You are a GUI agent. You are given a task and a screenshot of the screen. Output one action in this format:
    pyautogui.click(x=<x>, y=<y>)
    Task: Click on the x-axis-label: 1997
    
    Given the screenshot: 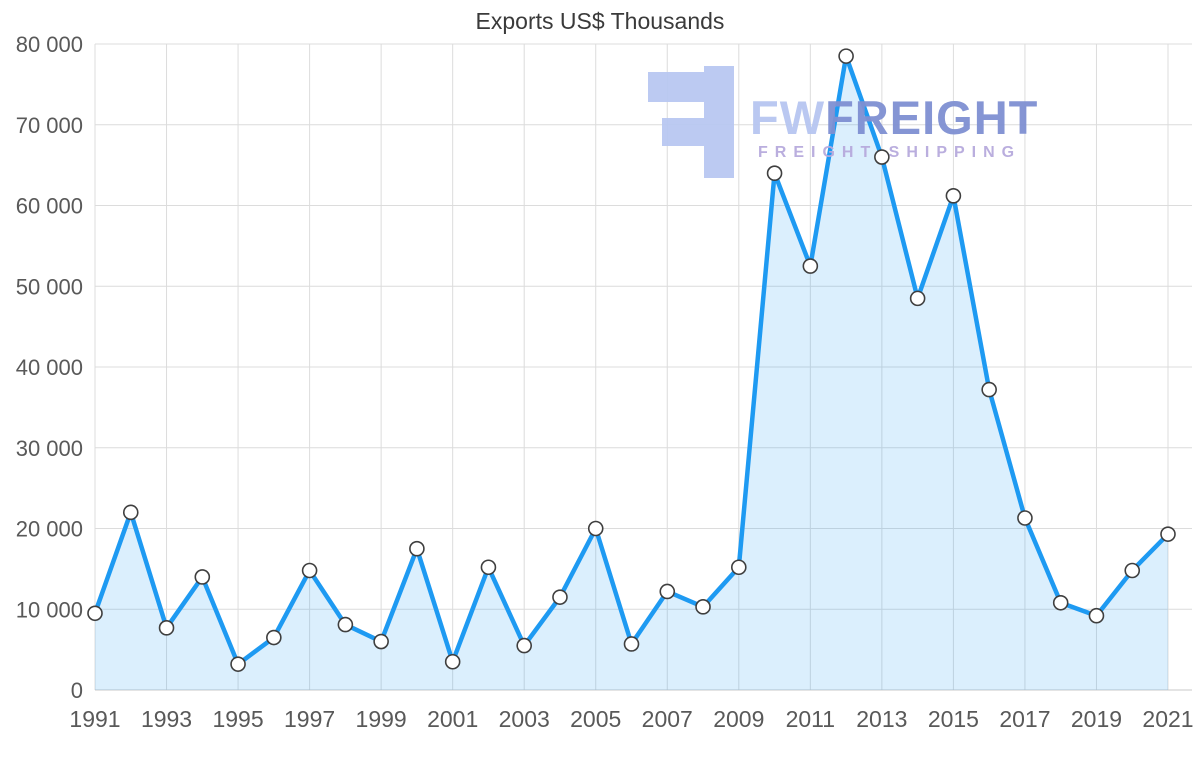 What is the action you would take?
    pyautogui.click(x=309, y=719)
    